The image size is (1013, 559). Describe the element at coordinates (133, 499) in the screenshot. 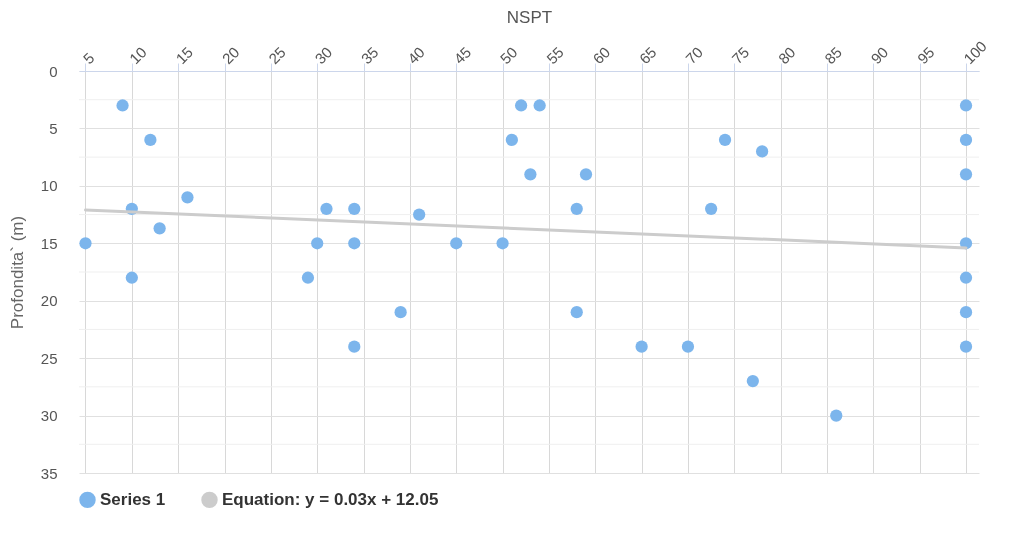

I see `legend-label: Series 1` at that location.